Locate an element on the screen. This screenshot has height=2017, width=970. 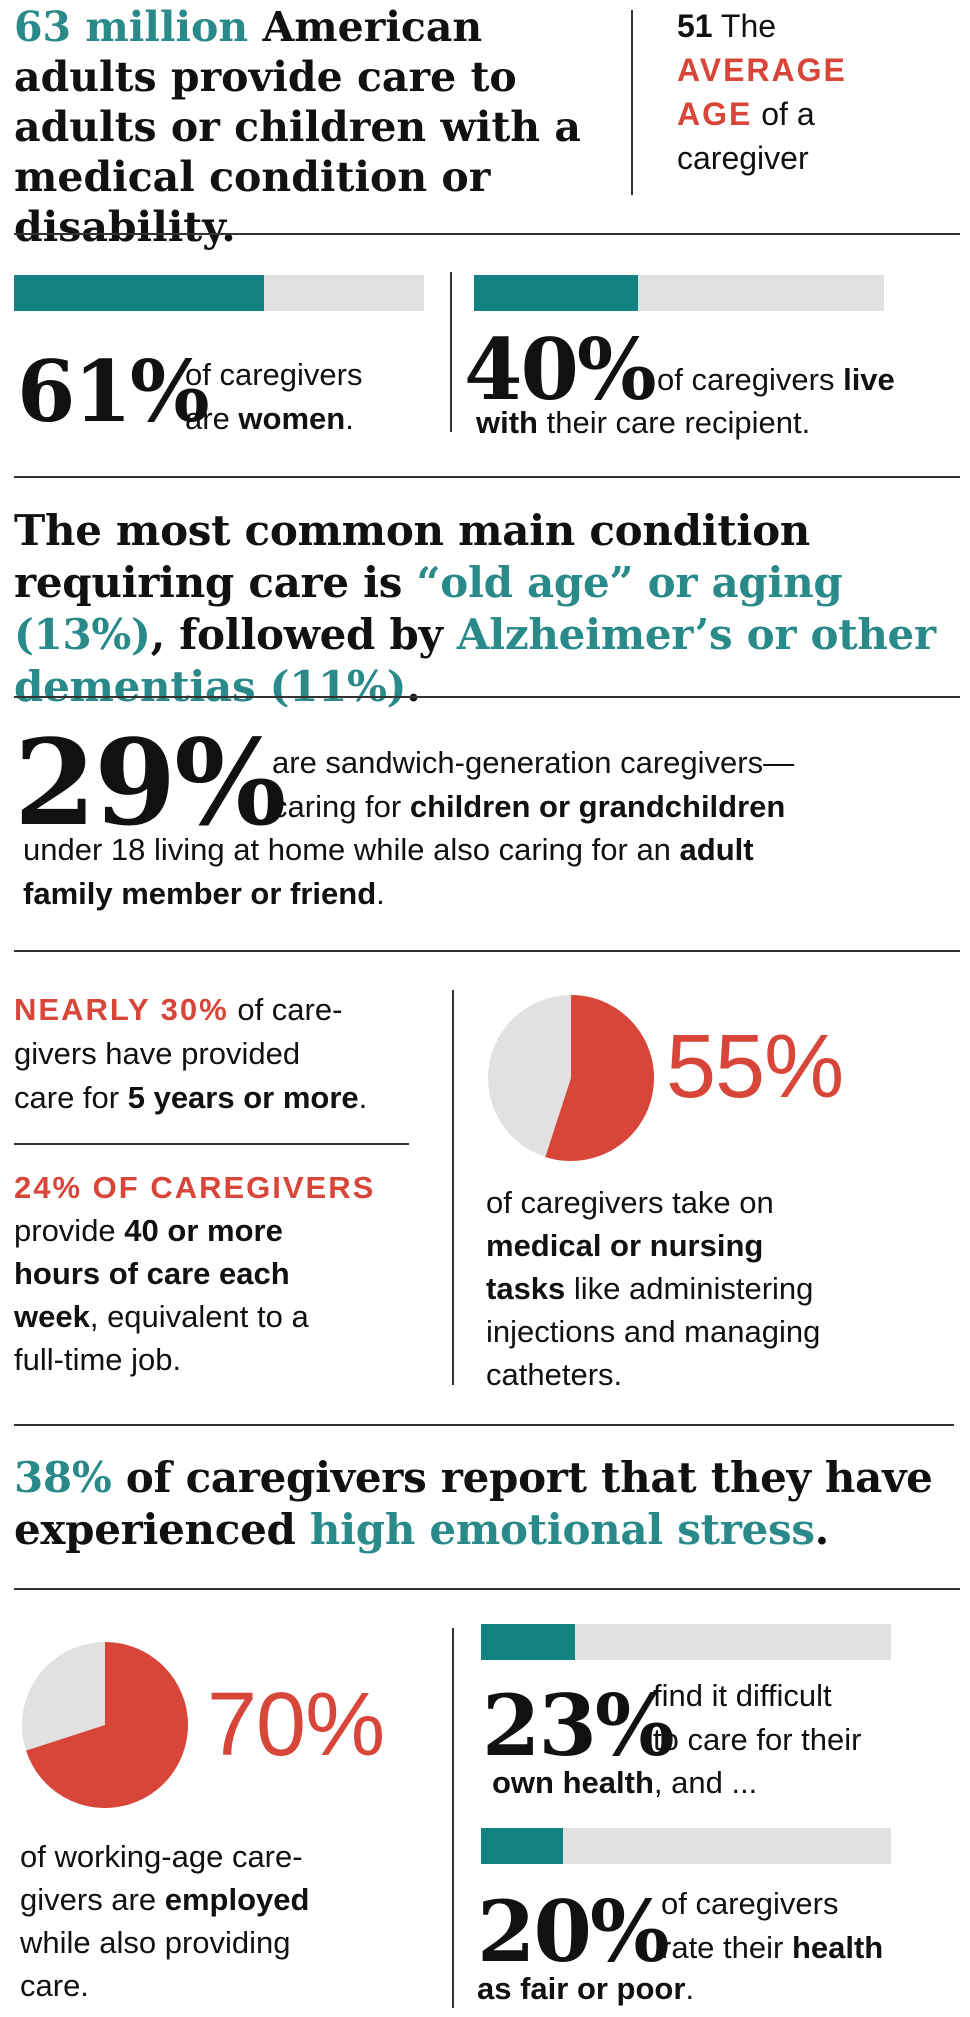
fair-poor-caption-right: of caregivers rate their health is located at coordinates (811, 1926).